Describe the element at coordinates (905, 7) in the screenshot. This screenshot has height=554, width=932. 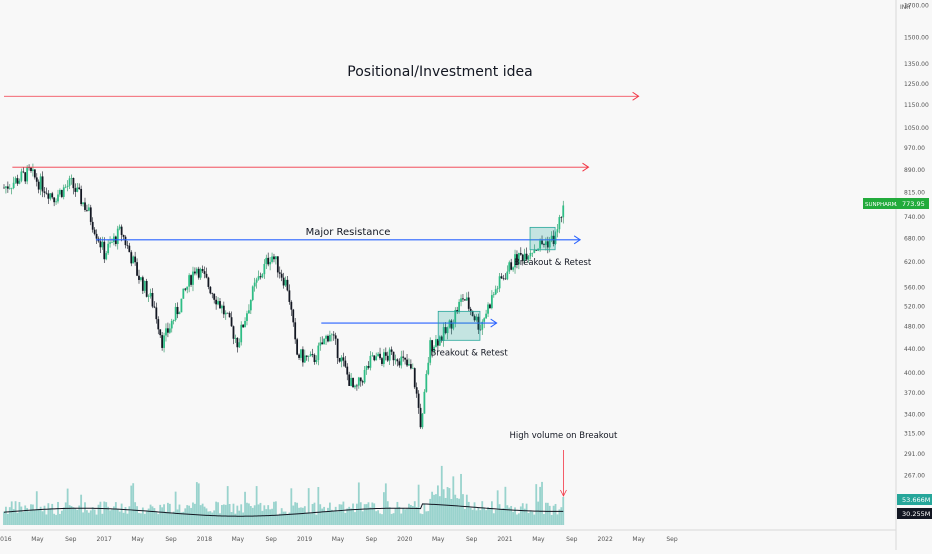
I see `currency-label: INR` at that location.